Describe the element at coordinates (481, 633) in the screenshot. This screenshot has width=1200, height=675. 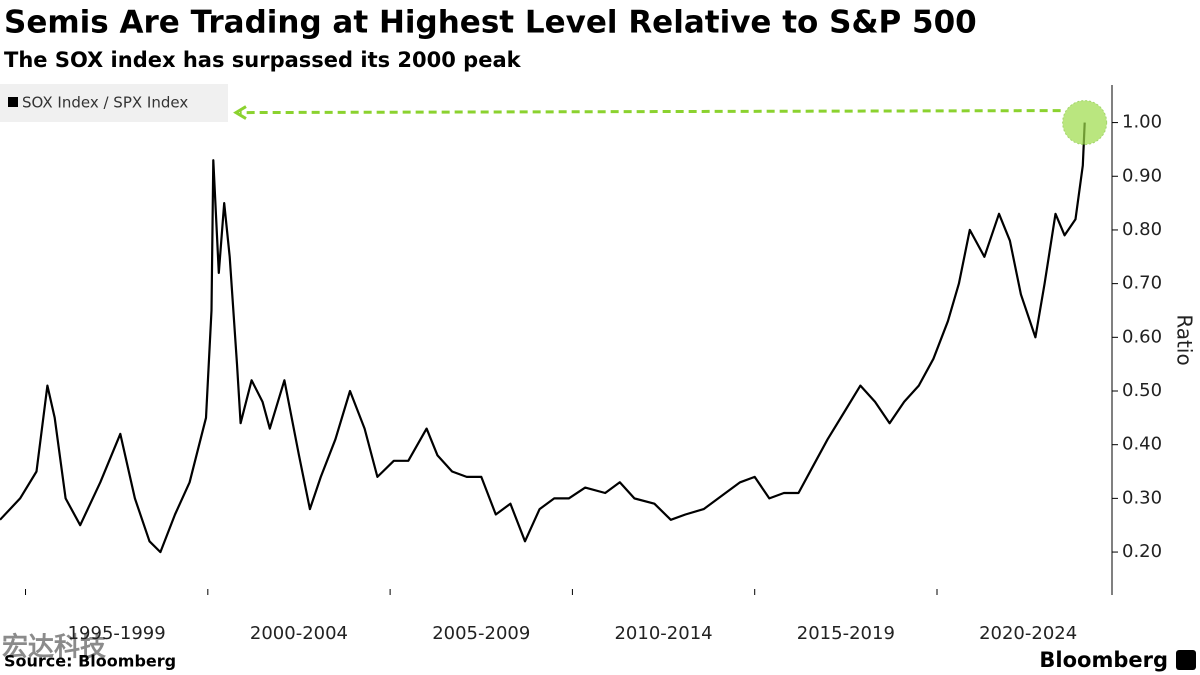
I see `x-tick-label: 2005-2009` at that location.